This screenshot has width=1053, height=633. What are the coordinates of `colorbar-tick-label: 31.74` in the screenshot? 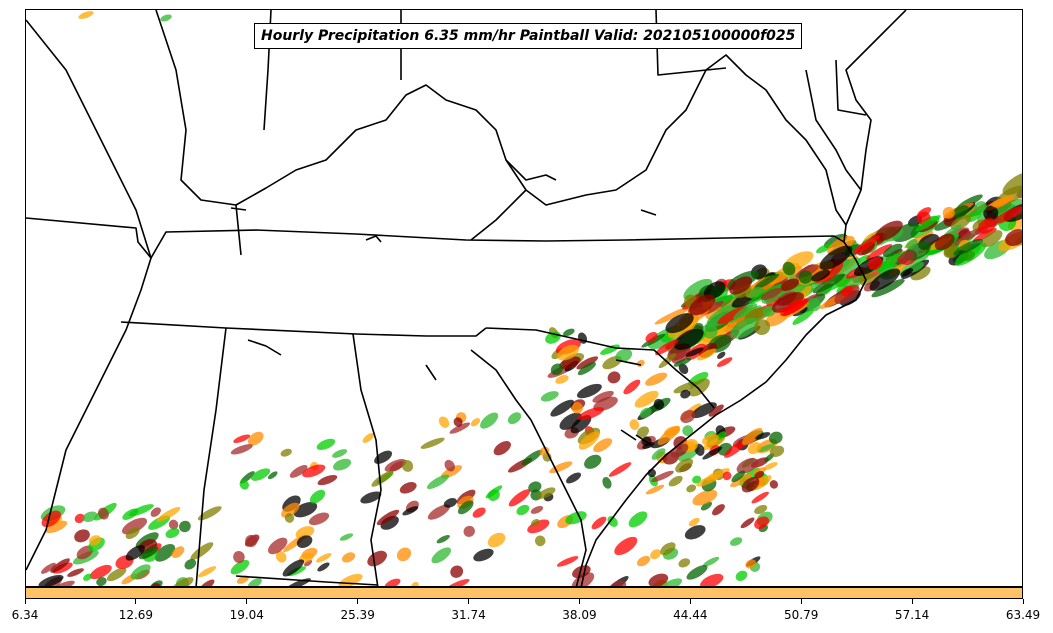 It's located at (468, 615).